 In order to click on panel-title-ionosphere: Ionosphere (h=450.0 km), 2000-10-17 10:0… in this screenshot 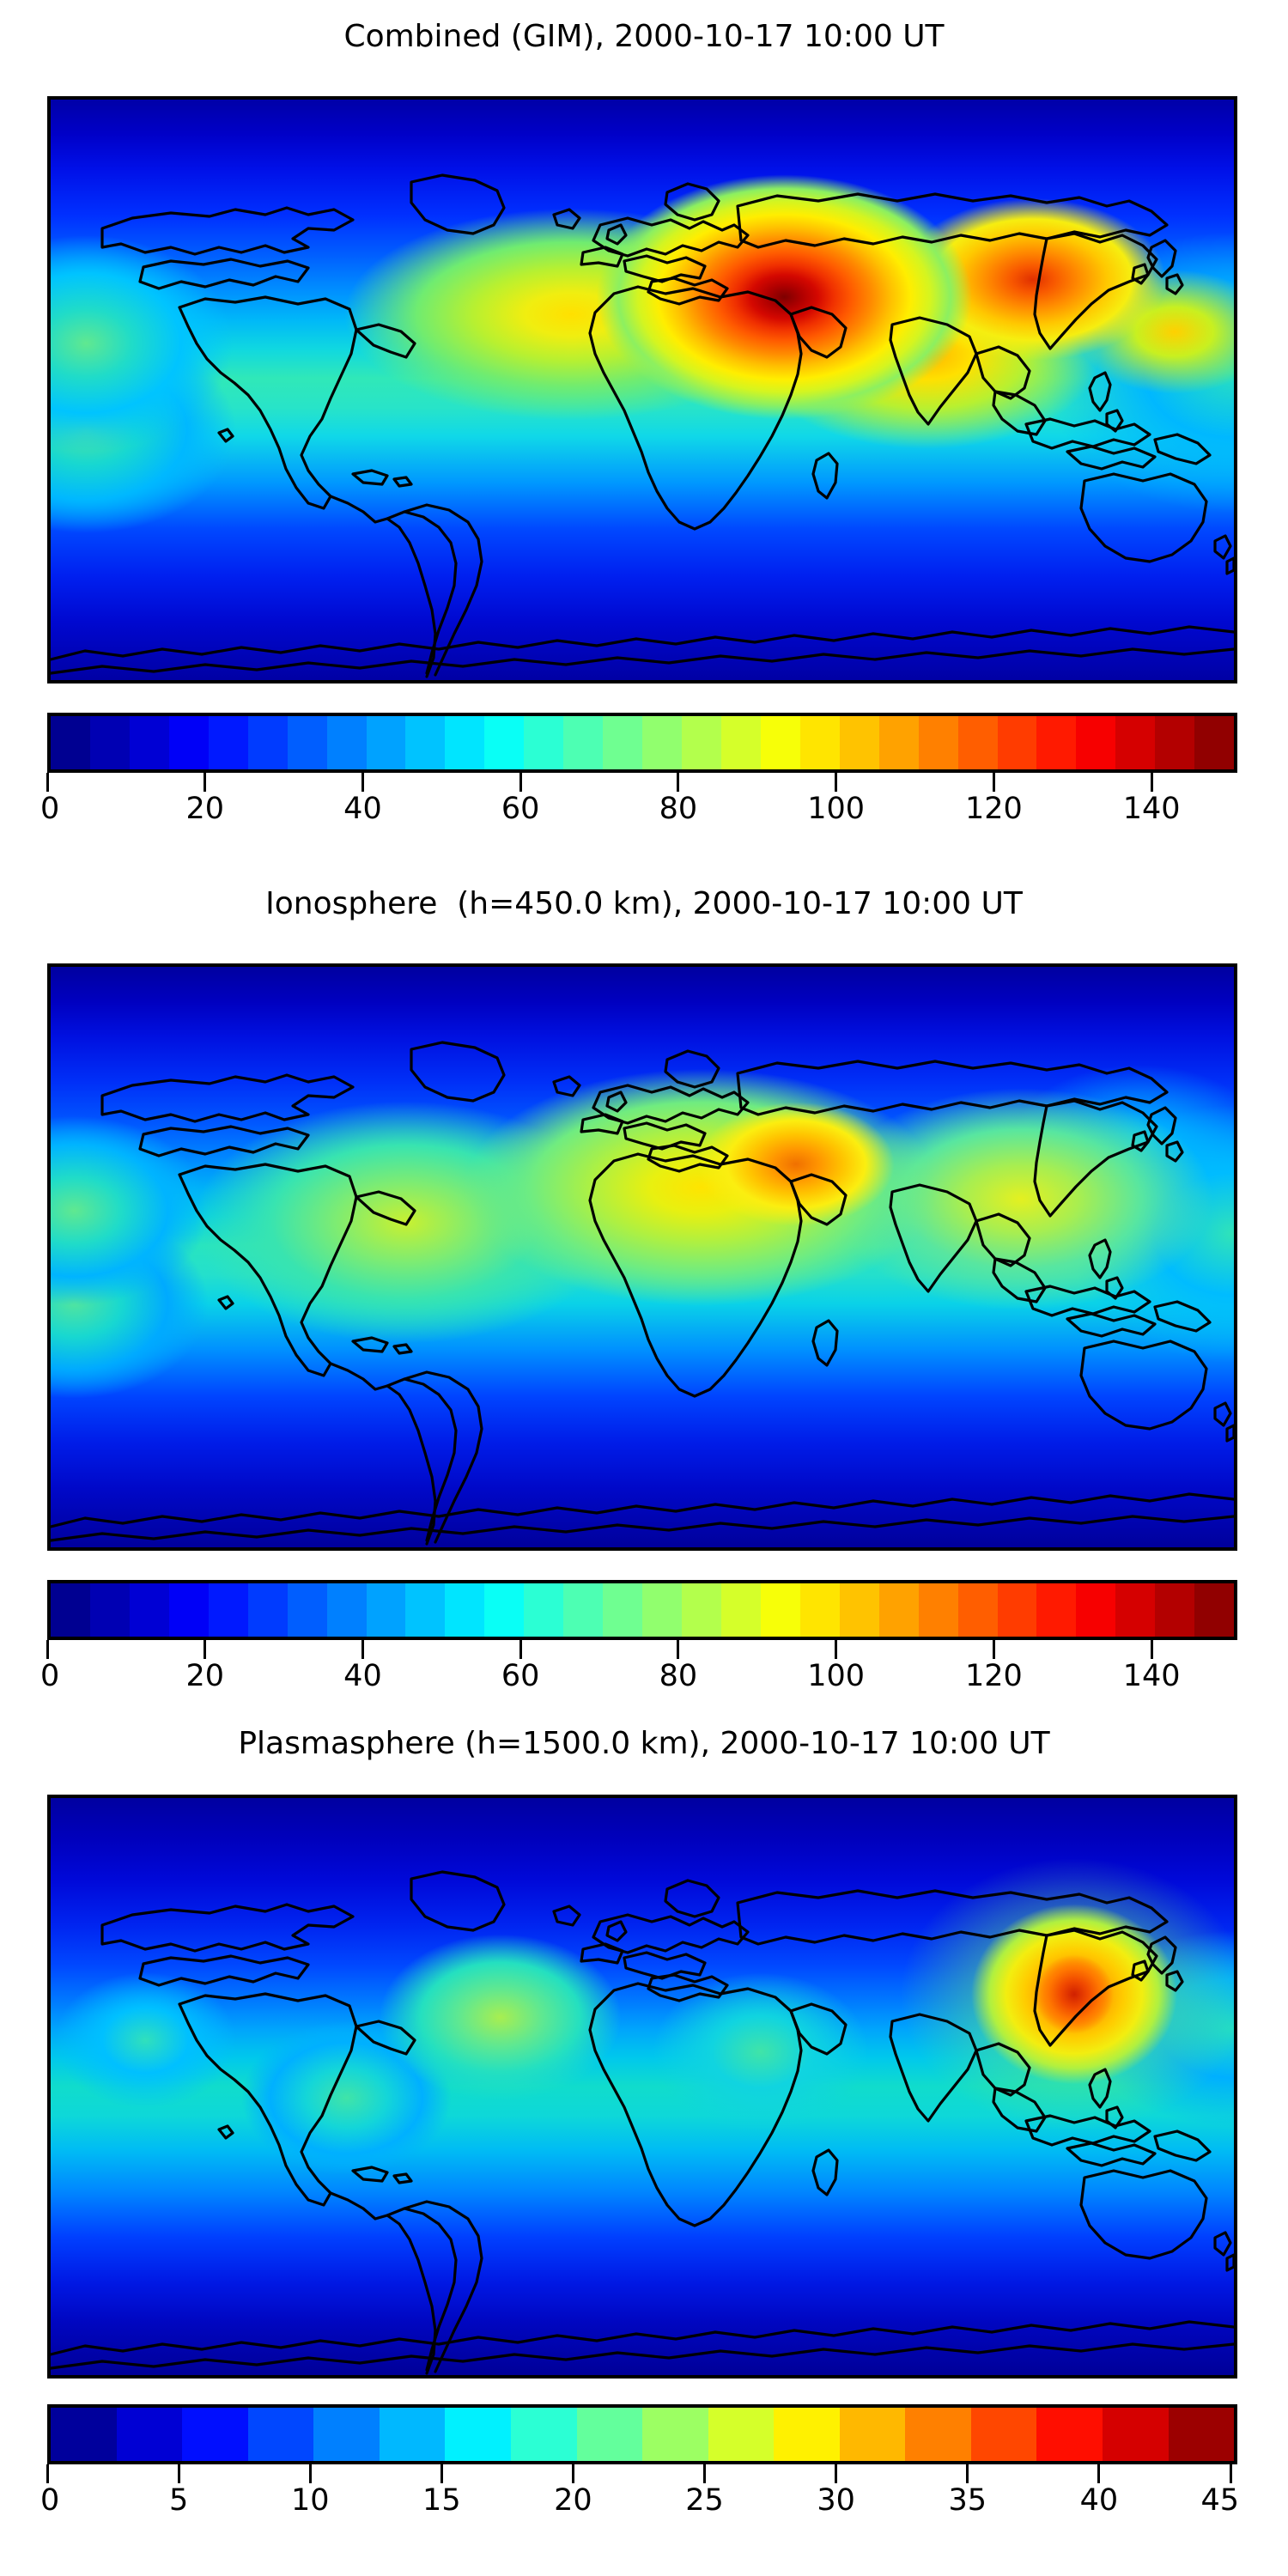, I will do `click(644, 903)`.